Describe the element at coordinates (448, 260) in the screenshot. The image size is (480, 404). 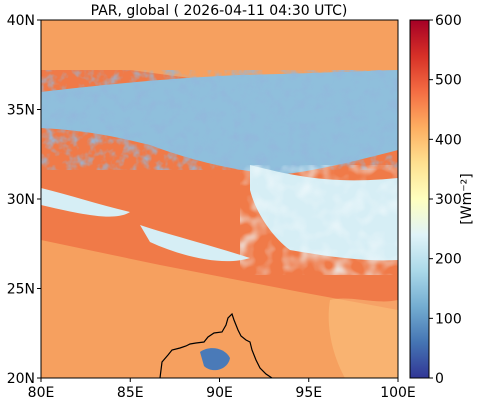
I see `colorbar-tick-label: 200` at that location.